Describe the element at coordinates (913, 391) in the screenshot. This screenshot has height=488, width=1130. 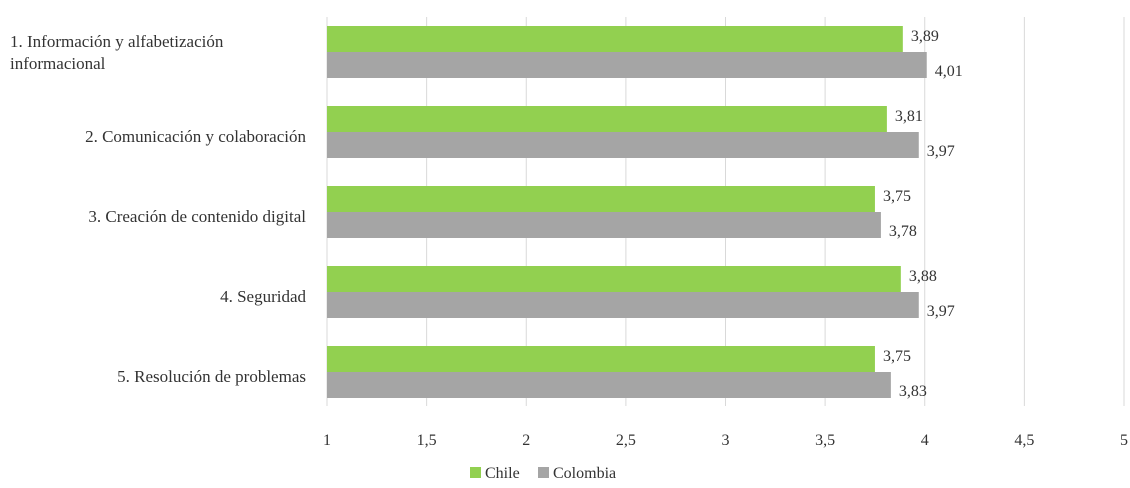
I see `data-label: 3,83` at that location.